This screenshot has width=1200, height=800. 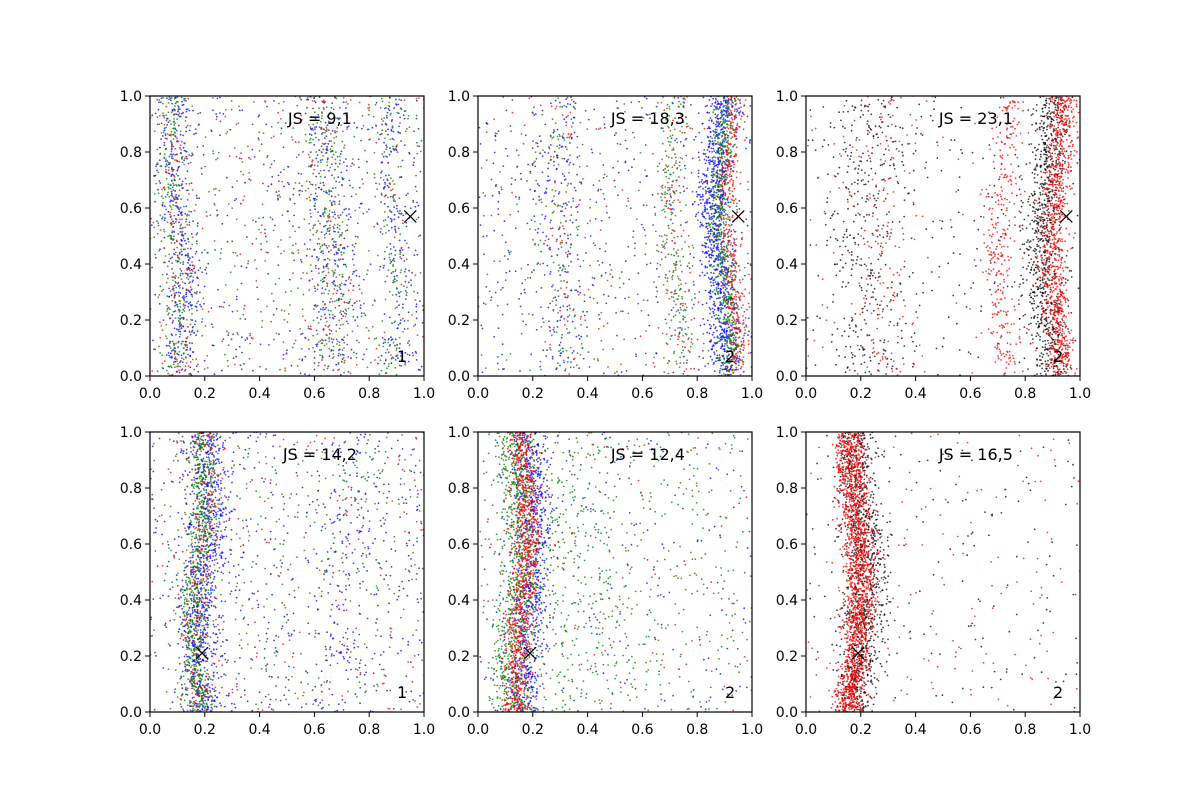 What do you see at coordinates (131, 153) in the screenshot?
I see `y-tick-label: 0.8` at bounding box center [131, 153].